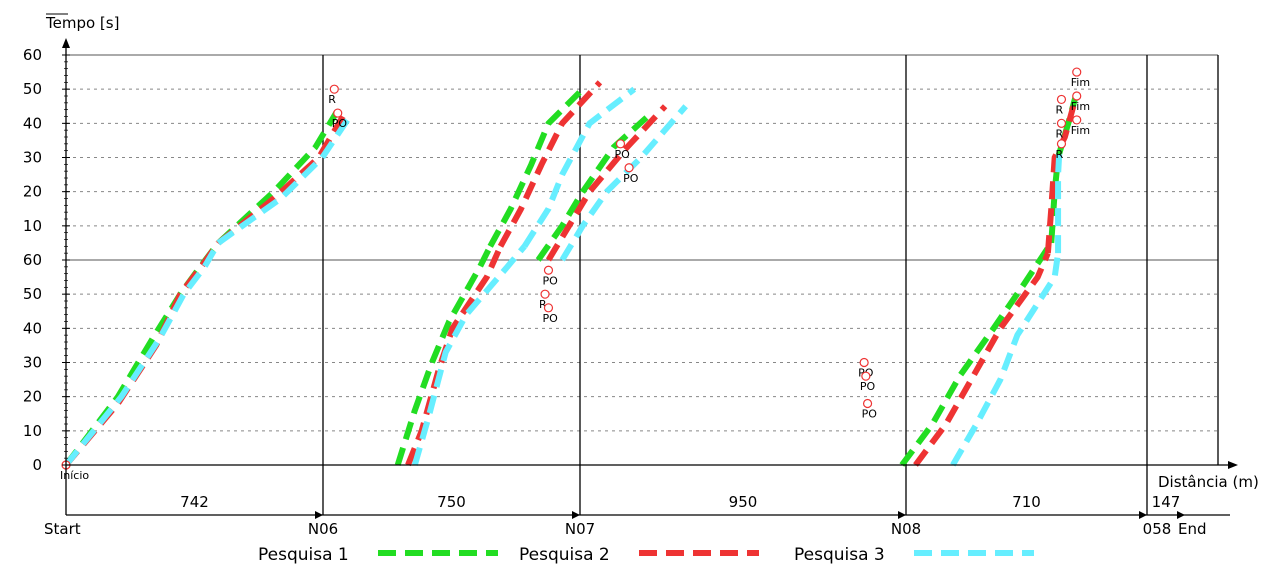 The height and width of the screenshot is (565, 1283). What do you see at coordinates (303, 555) in the screenshot?
I see `legend-label: Pesquisa 1` at bounding box center [303, 555].